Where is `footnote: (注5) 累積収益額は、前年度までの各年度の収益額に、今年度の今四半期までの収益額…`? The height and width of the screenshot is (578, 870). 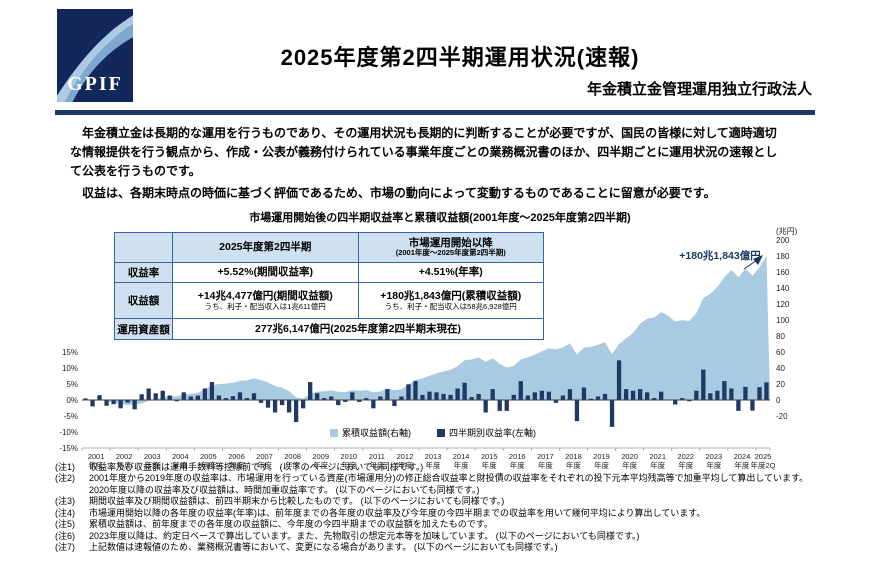 footnote: (注5) 累積収益額は、前年度までの各年度の収益額に、今年度の今四半期までの収益額… is located at coordinates (441, 524).